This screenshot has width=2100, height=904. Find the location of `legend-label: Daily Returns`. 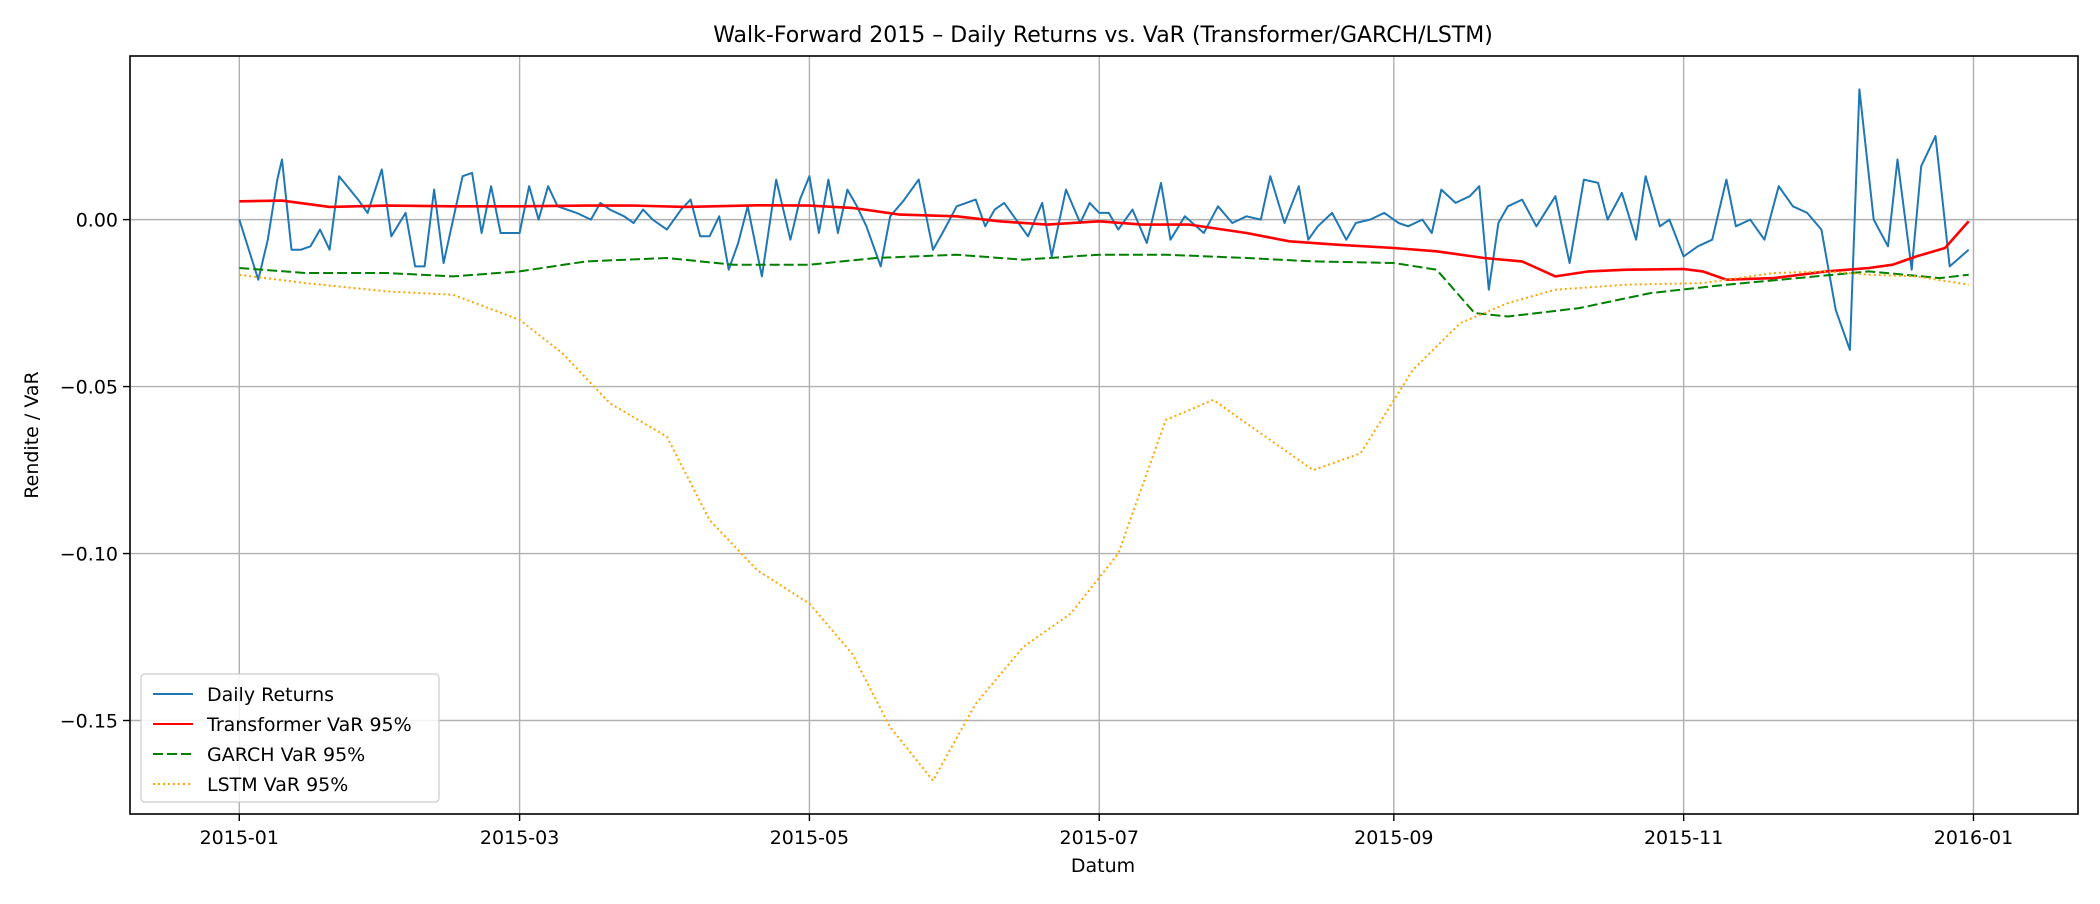

legend-label: Daily Returns is located at coordinates (270, 695).